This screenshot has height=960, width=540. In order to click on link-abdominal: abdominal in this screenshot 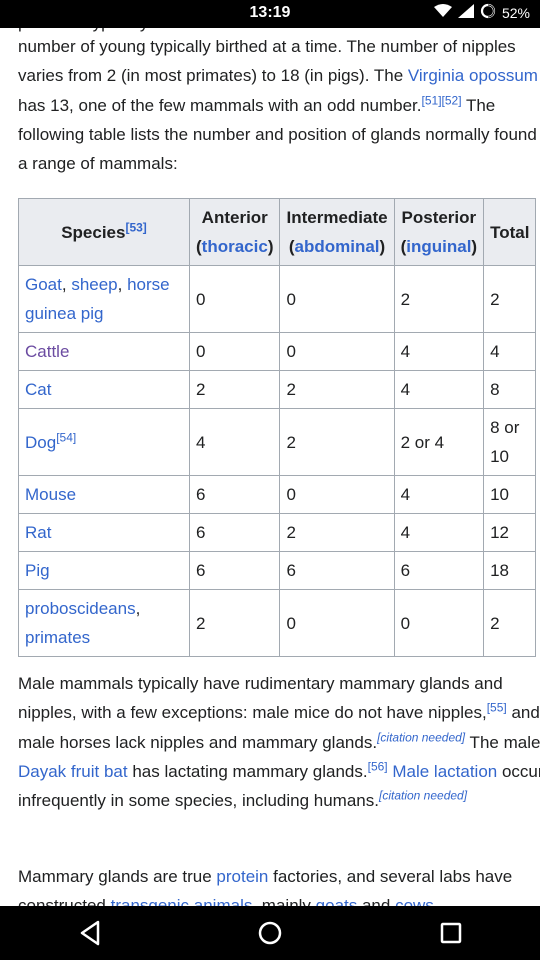, I will do `click(337, 246)`.